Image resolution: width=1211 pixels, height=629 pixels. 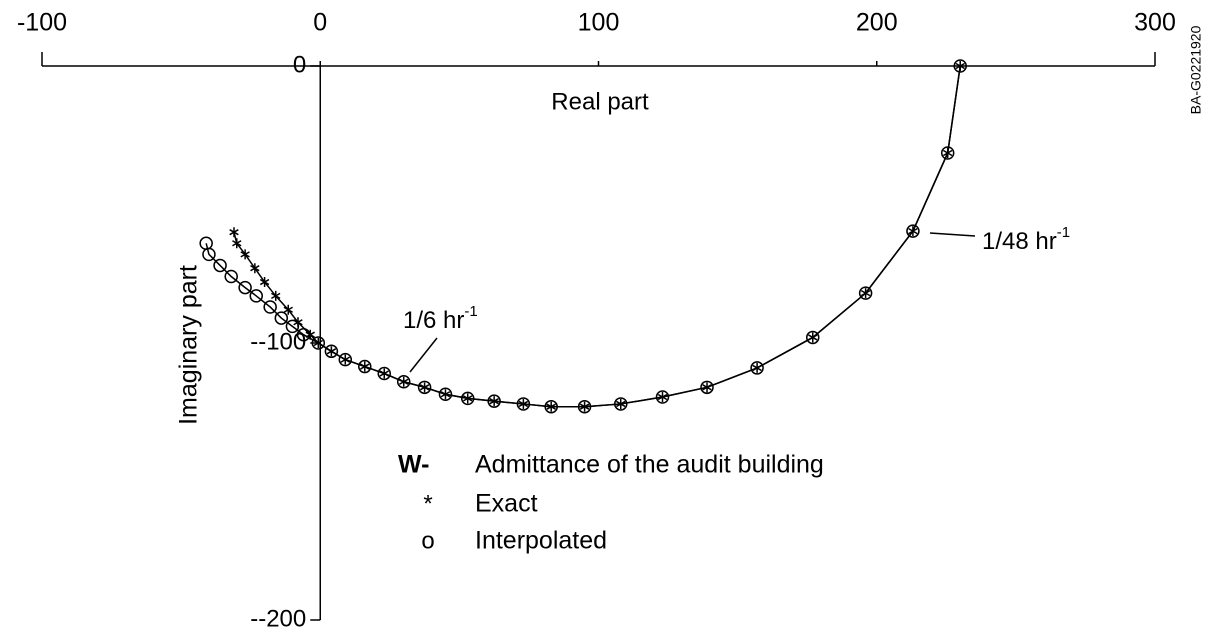 I want to click on y-tick-label: 0, so click(x=299, y=64).